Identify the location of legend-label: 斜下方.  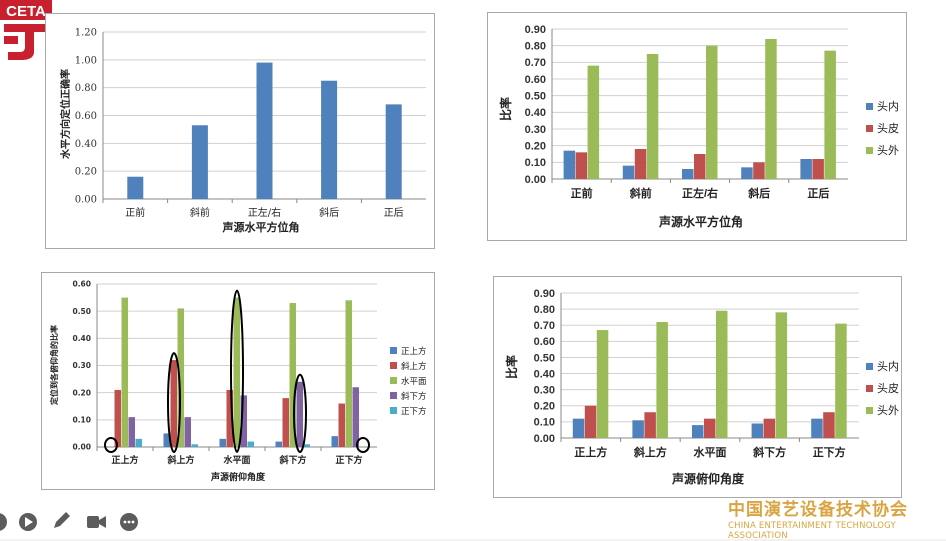
(414, 396).